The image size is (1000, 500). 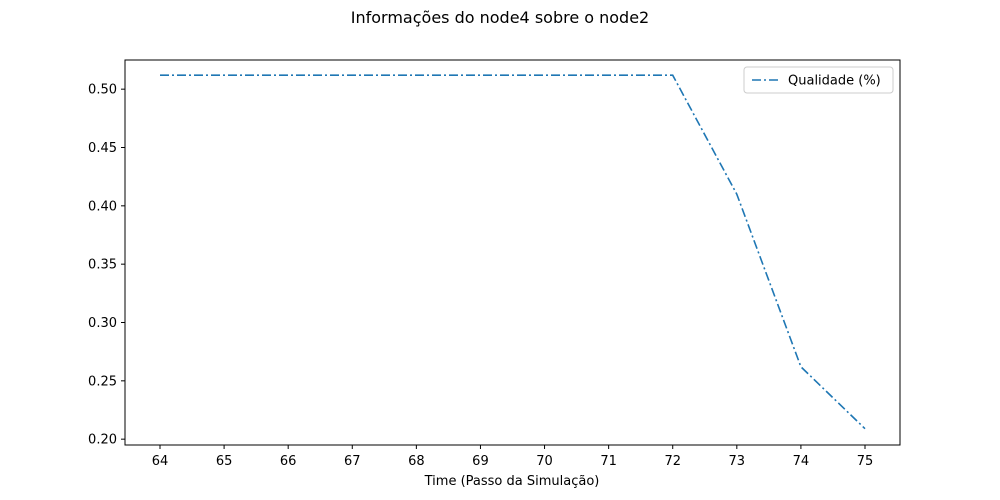 What do you see at coordinates (102, 206) in the screenshot?
I see `y-tick-label: 0.40` at bounding box center [102, 206].